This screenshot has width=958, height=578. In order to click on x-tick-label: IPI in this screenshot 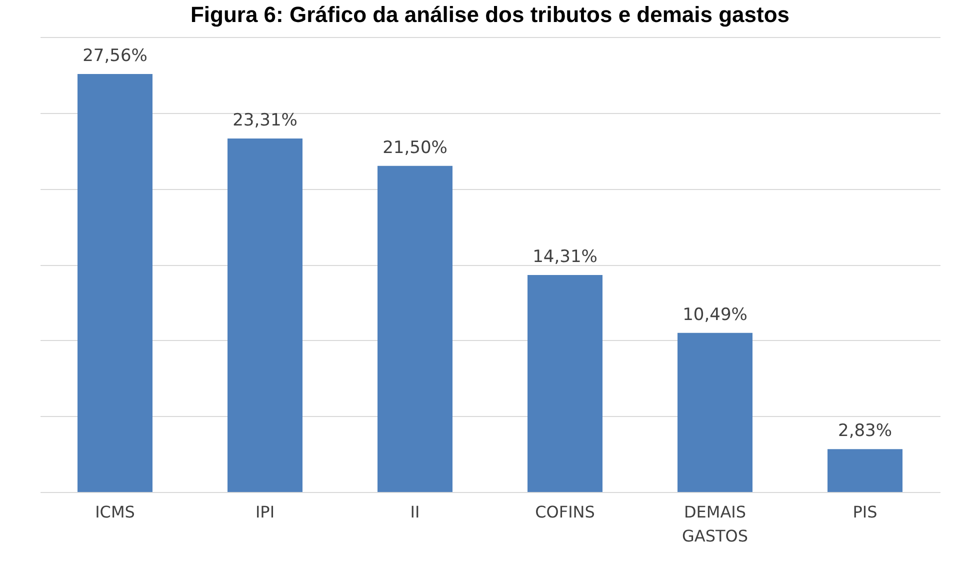, I will do `click(265, 512)`.